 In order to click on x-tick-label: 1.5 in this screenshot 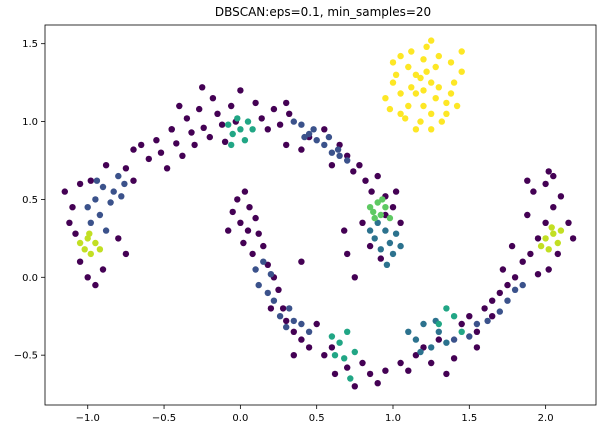, I will do `click(469, 418)`.